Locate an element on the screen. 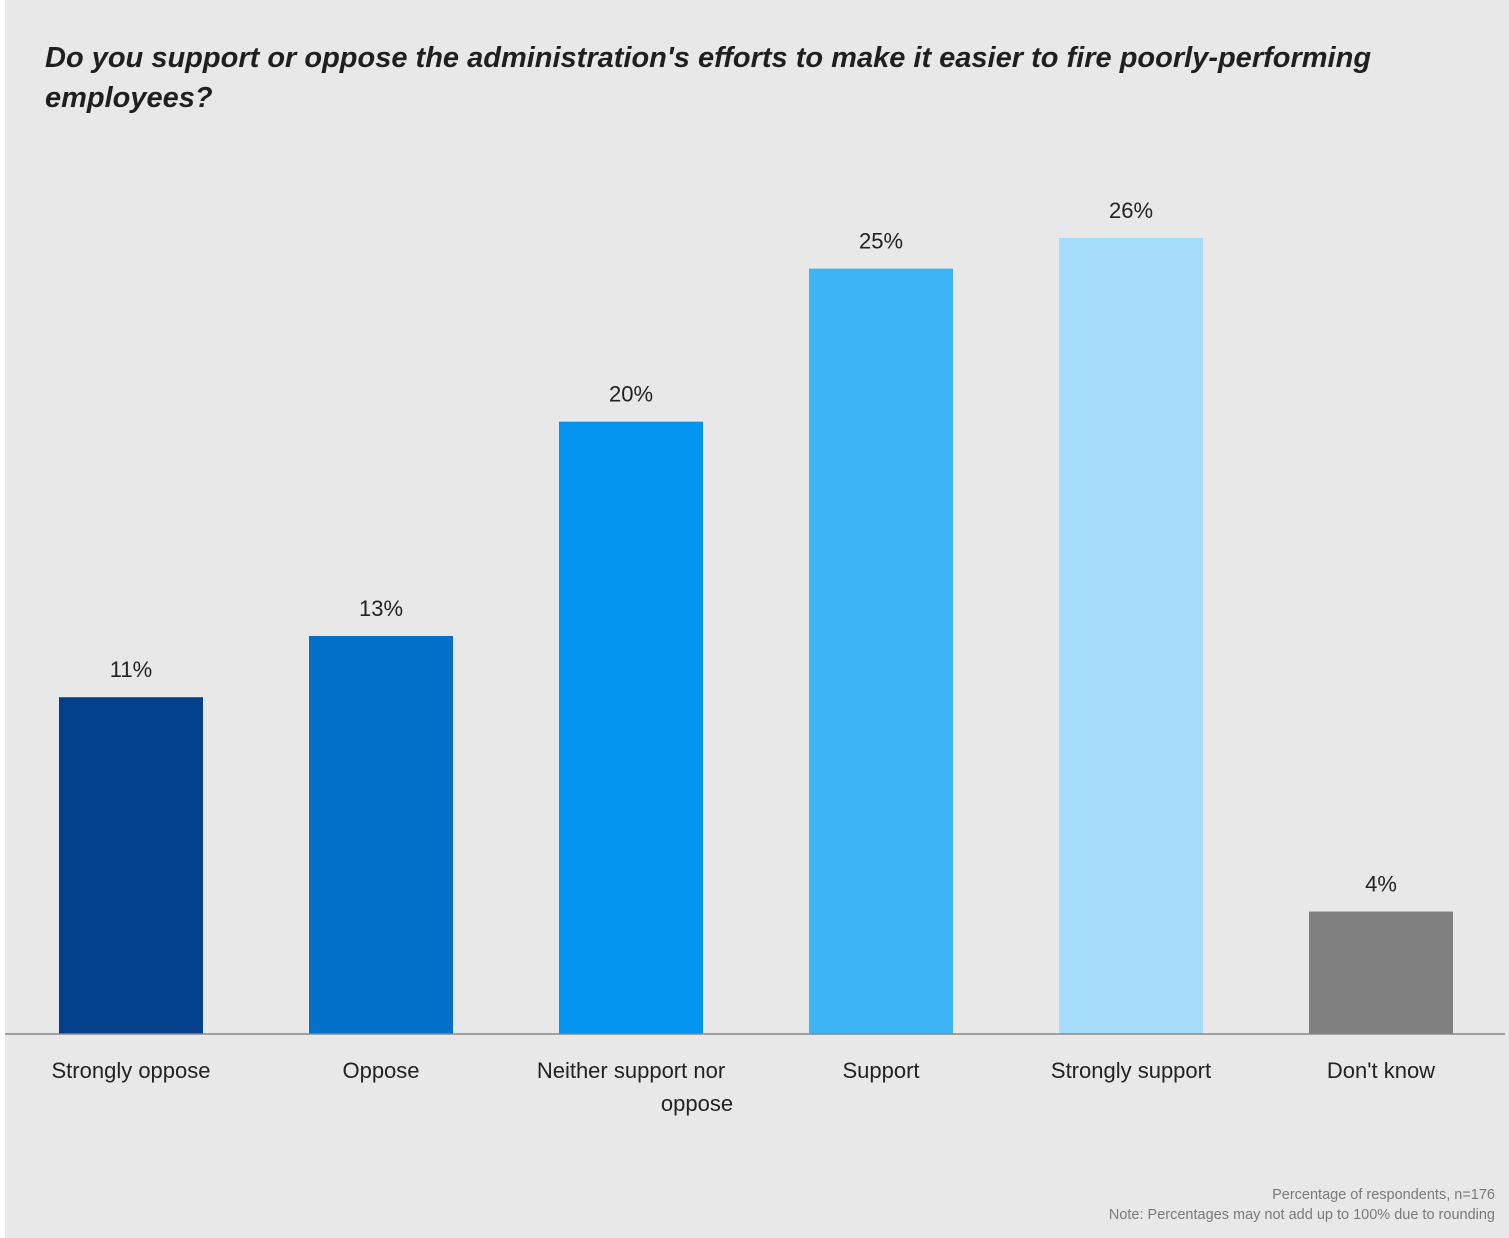  data-label: 25% is located at coordinates (881, 241).